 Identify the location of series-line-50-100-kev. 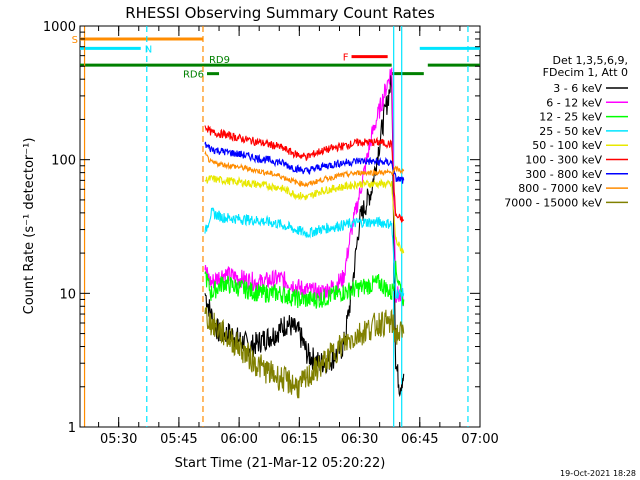
(304, 214).